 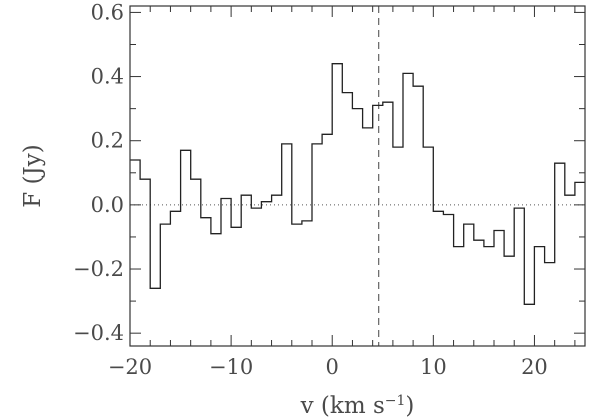 I want to click on y-tick-label: 0.6, so click(x=107, y=12).